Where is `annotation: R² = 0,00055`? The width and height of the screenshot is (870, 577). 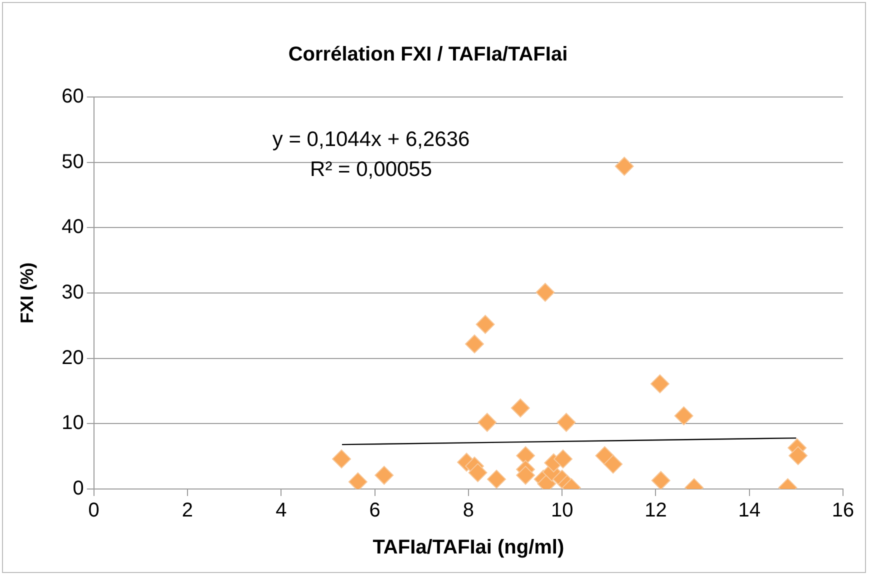 annotation: R² = 0,00055 is located at coordinates (371, 169).